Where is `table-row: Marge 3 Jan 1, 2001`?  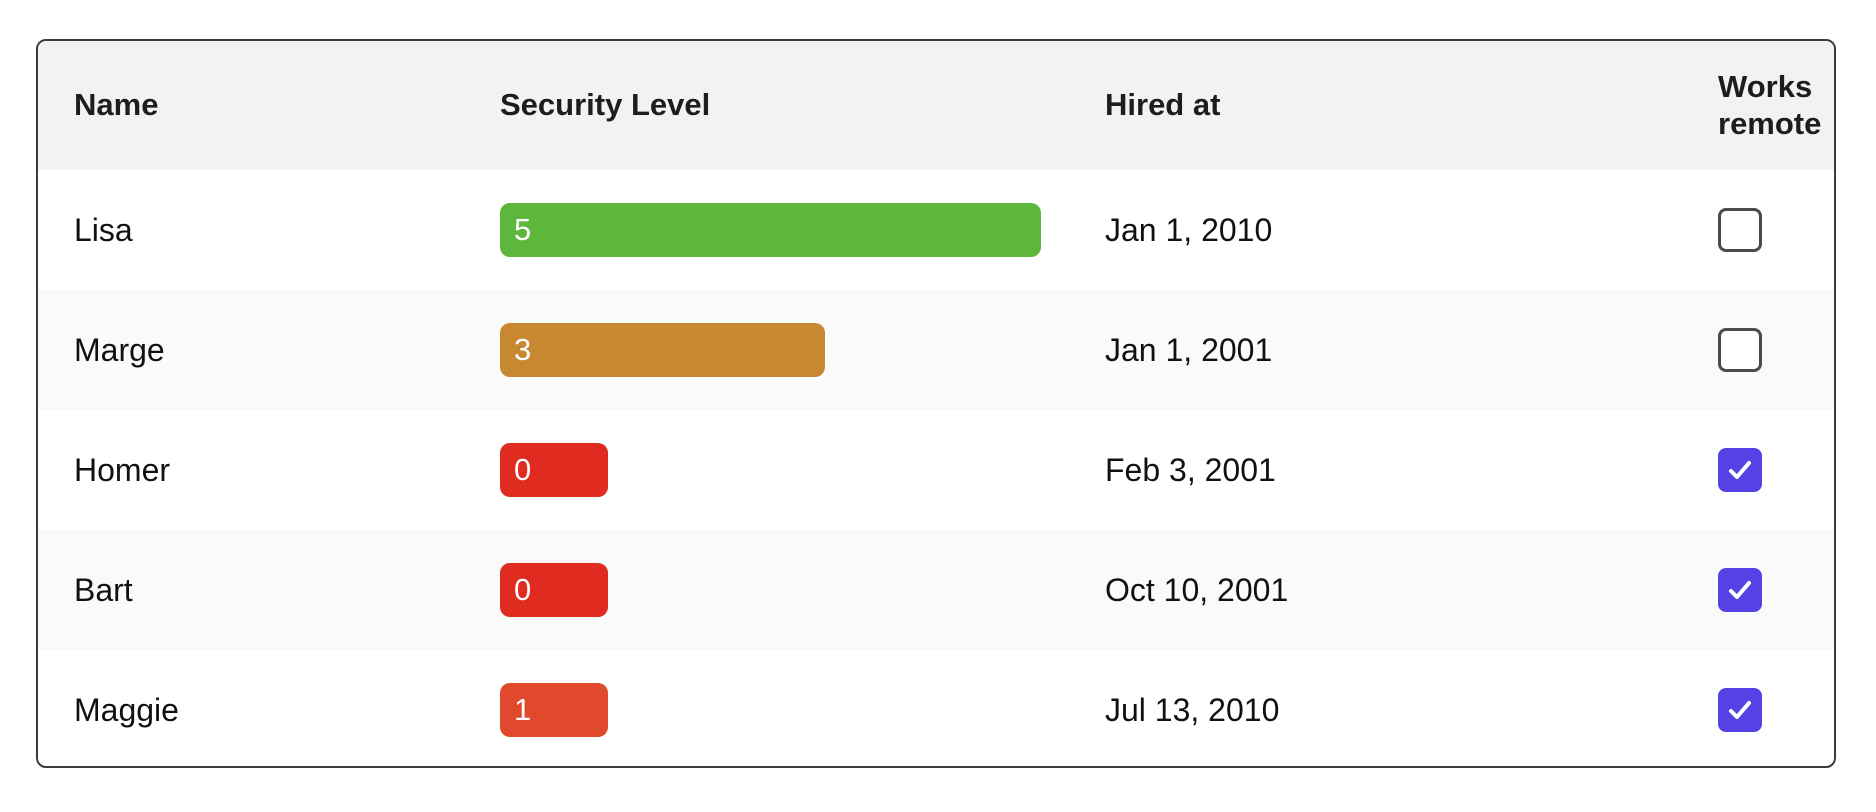
table-row: Marge 3 Jan 1, 2001 is located at coordinates (936, 350).